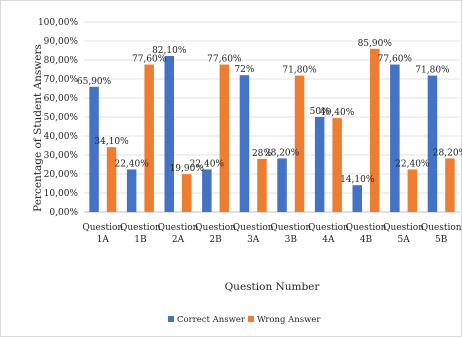 This screenshot has height=337, width=462. I want to click on y-tick-label: 100,00%, so click(58, 23).